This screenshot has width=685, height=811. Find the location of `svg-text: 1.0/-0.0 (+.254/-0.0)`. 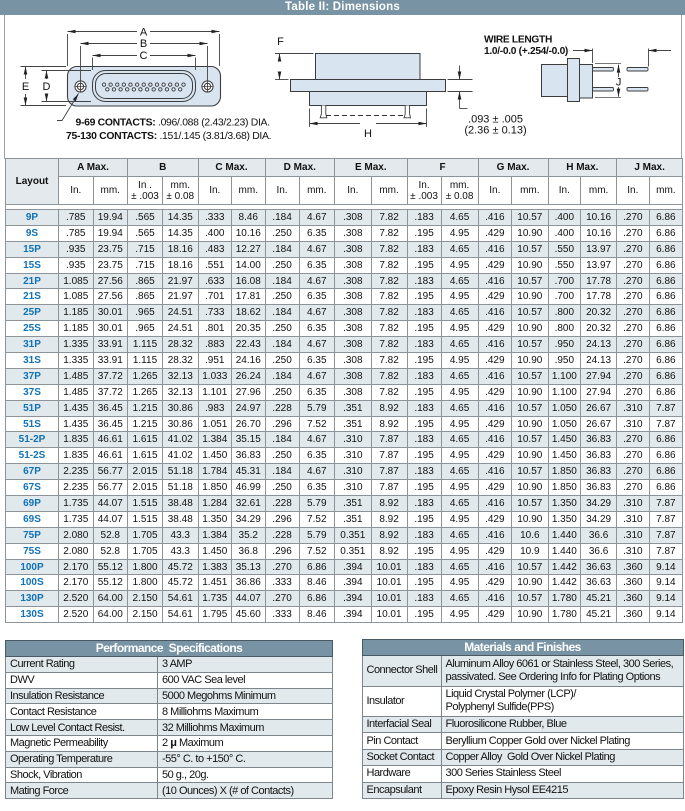

svg-text: 1.0/-0.0 (+.254/-0.0) is located at coordinates (526, 51).